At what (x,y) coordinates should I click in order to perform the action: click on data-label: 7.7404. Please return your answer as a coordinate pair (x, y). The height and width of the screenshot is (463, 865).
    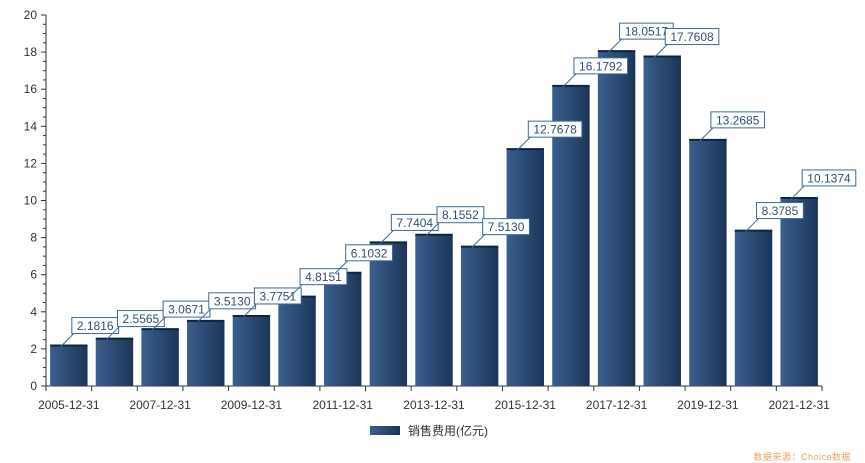
    Looking at the image, I should click on (414, 223).